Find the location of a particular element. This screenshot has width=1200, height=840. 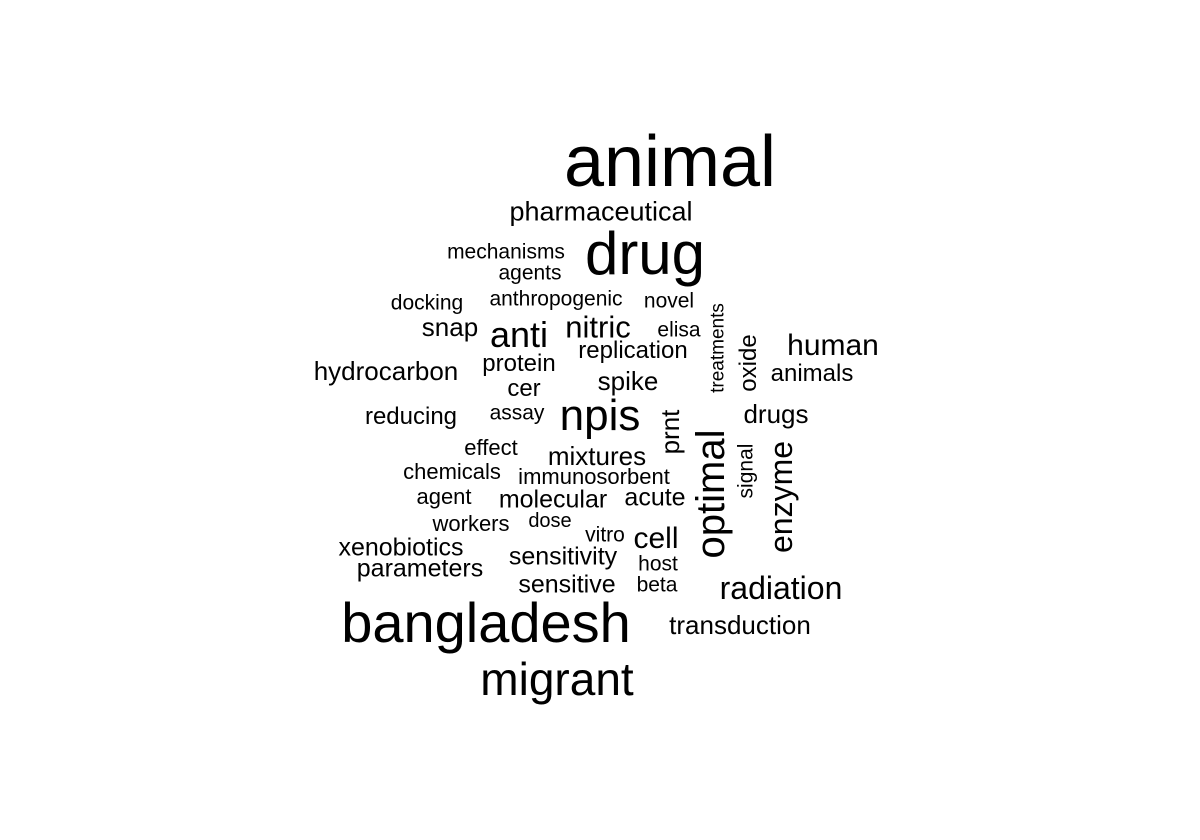

word-vitro: vitro is located at coordinates (605, 535).